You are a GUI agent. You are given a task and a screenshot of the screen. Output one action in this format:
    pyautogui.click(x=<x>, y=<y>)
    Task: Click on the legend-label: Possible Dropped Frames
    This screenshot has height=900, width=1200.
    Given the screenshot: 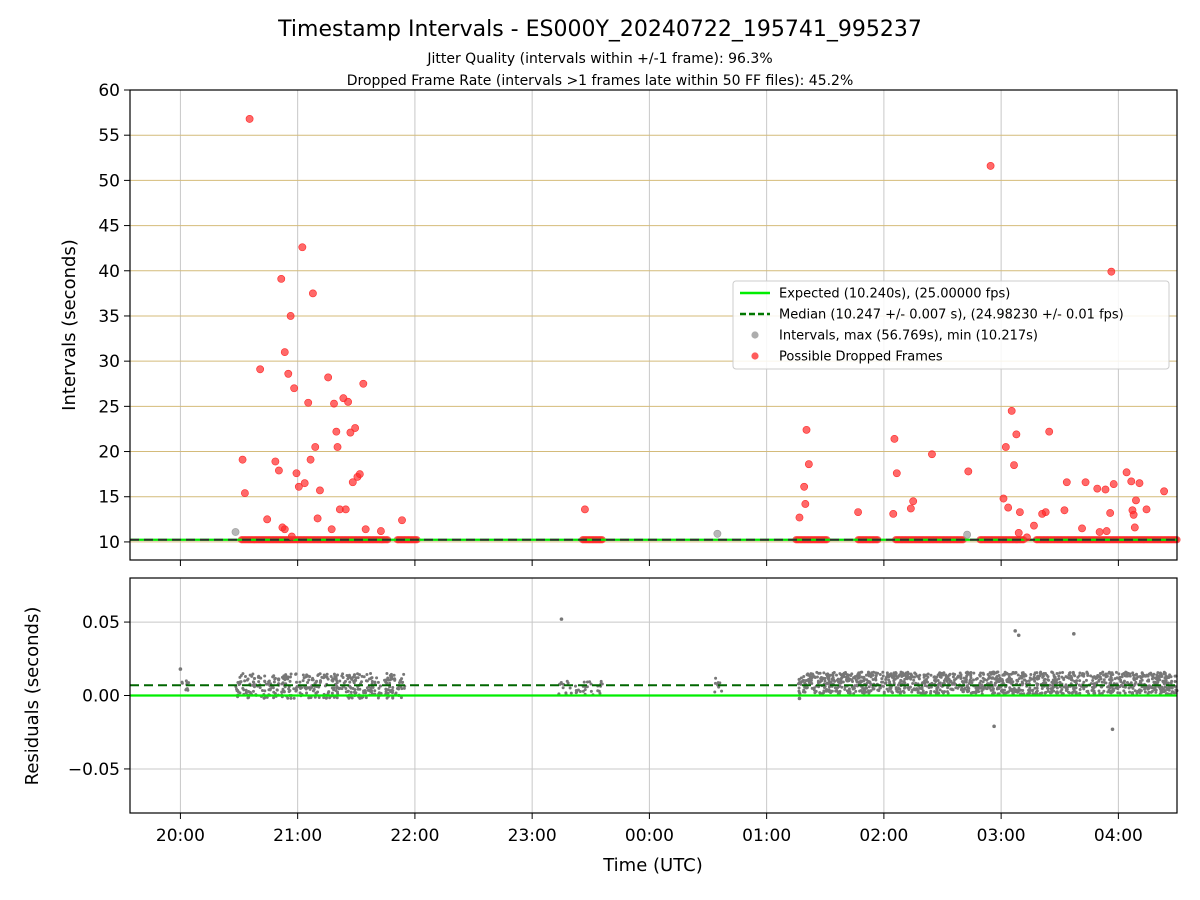 What is the action you would take?
    pyautogui.click(x=861, y=357)
    